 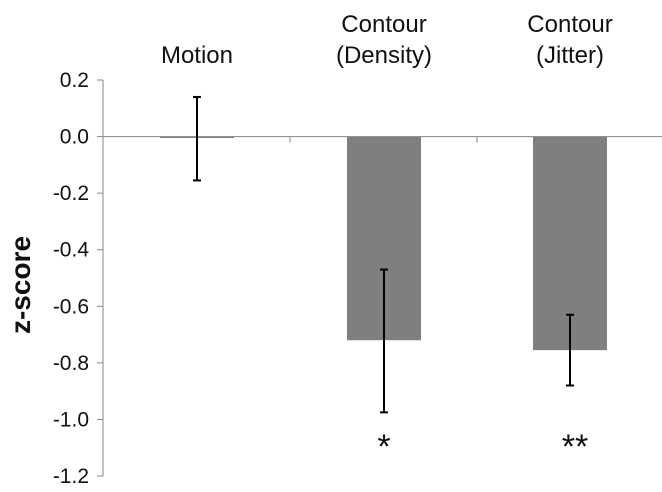 What do you see at coordinates (74, 137) in the screenshot?
I see `y-tick-label: 0.0` at bounding box center [74, 137].